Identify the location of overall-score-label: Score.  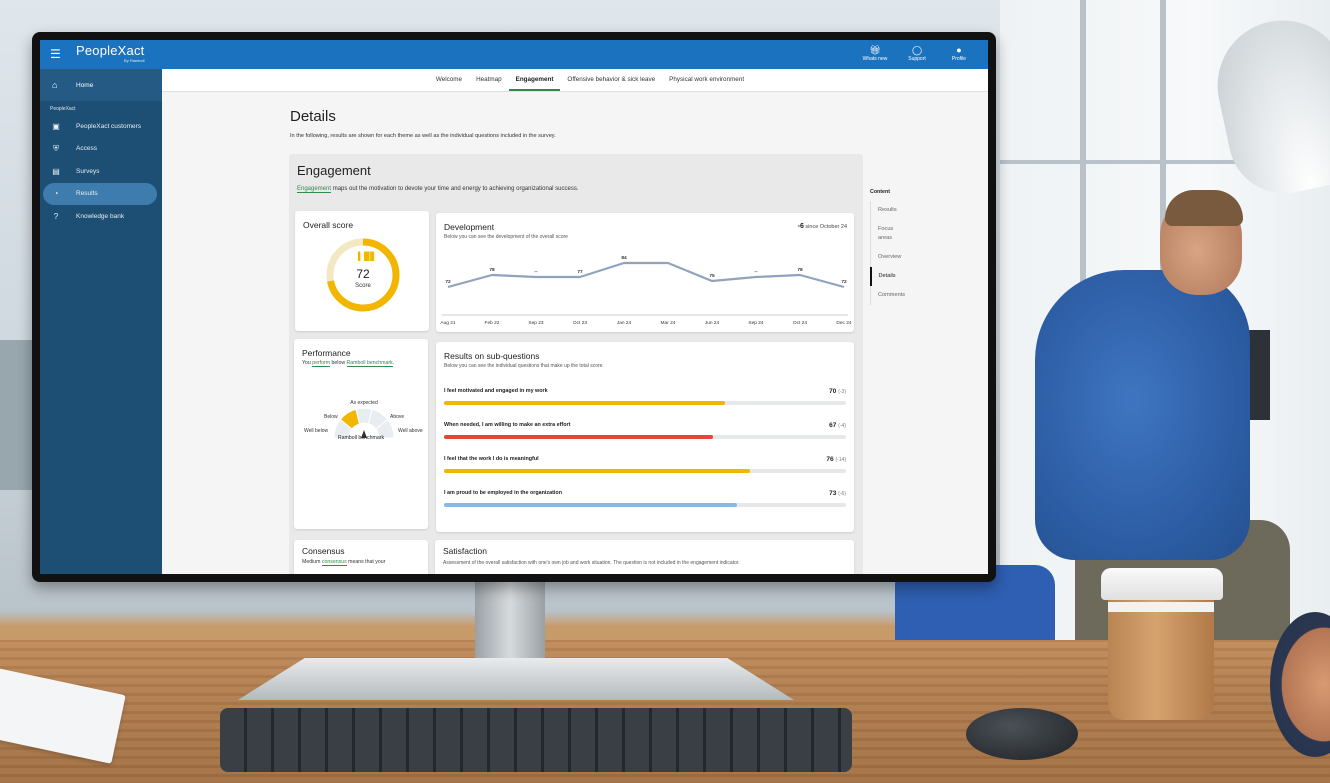
(363, 286).